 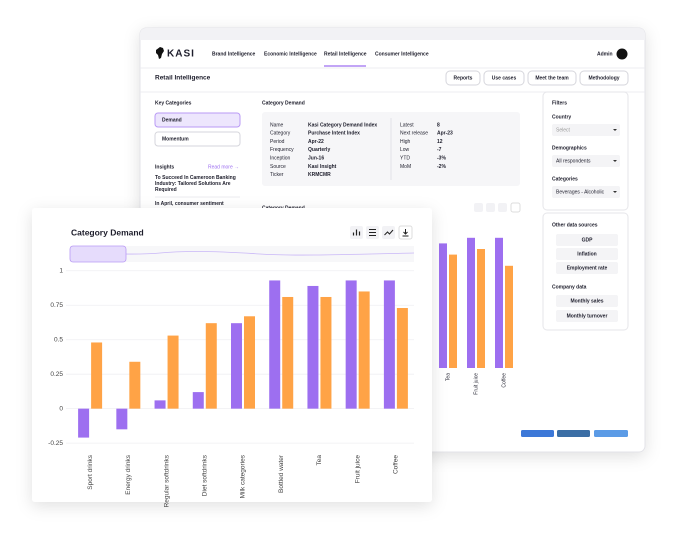 What do you see at coordinates (107, 232) in the screenshot?
I see `chart-title: Category Demand` at bounding box center [107, 232].